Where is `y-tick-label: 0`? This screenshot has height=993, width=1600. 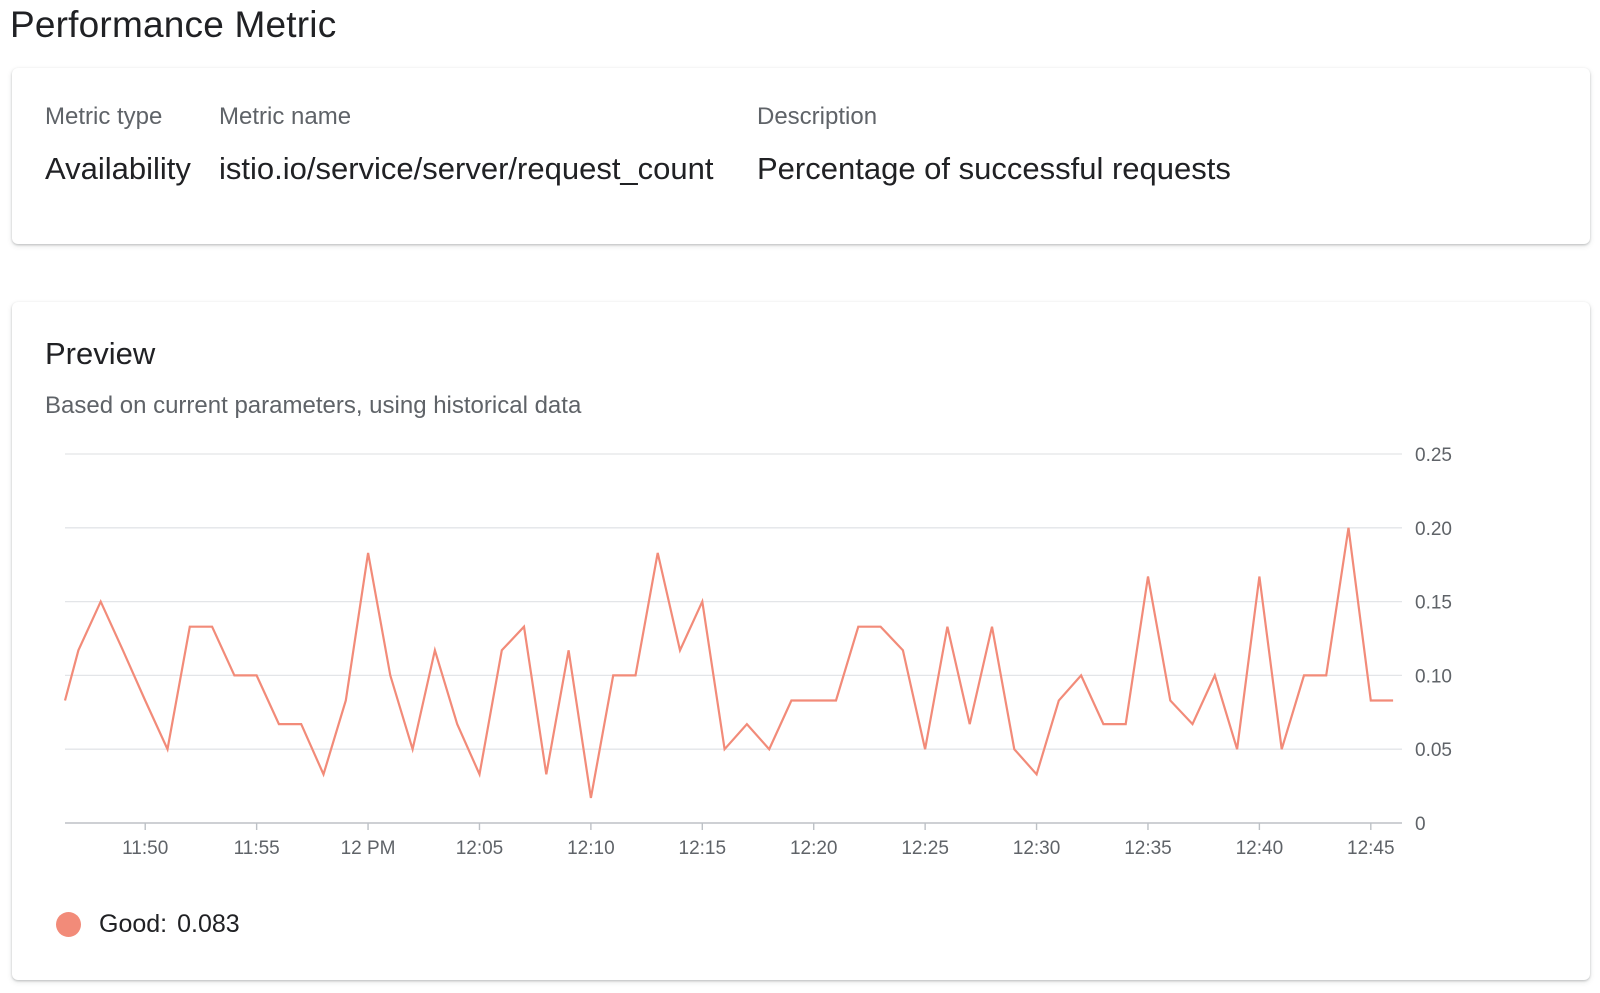 y-tick-label: 0 is located at coordinates (1420, 824).